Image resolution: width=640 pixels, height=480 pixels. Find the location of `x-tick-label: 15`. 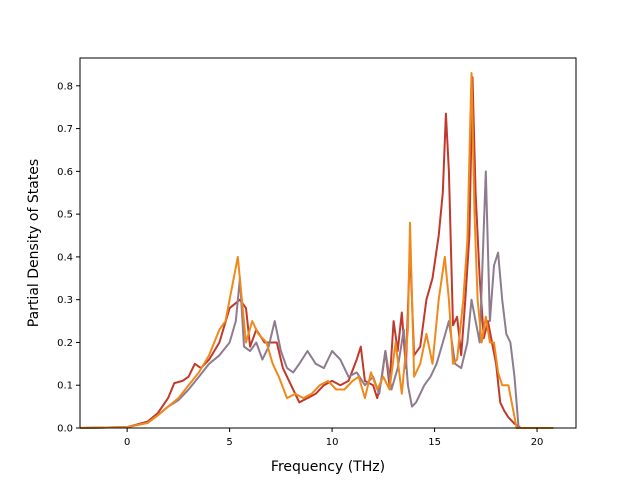

x-tick-label: 15 is located at coordinates (434, 442).